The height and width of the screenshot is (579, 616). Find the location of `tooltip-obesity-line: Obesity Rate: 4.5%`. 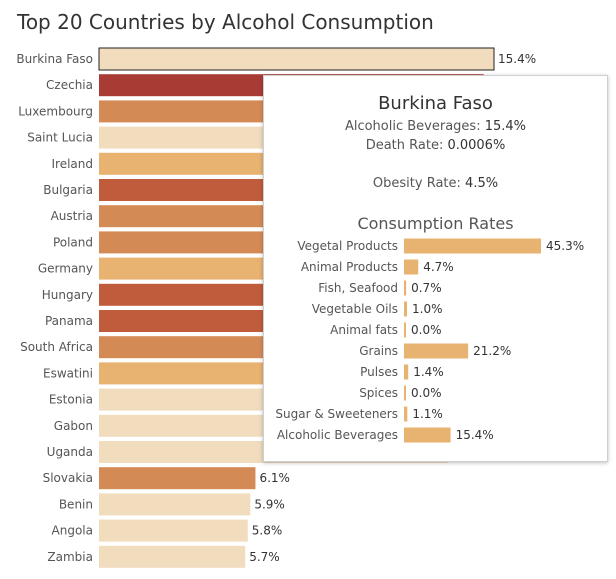

tooltip-obesity-line: Obesity Rate: 4.5% is located at coordinates (435, 183).